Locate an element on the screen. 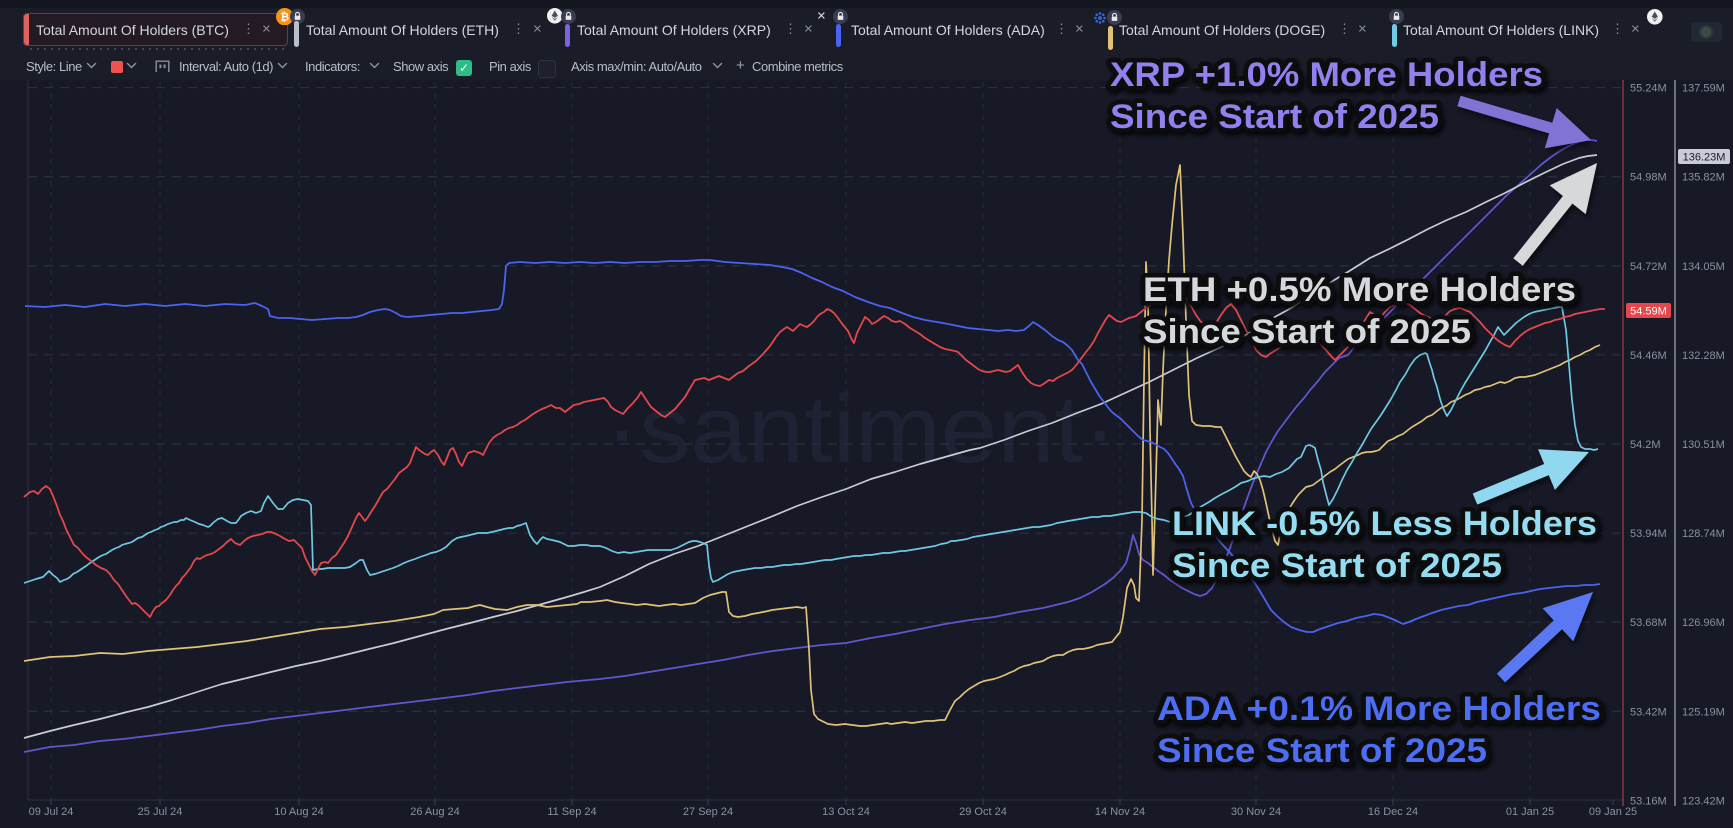  svg-text: 26 Aug 24 is located at coordinates (435, 812).